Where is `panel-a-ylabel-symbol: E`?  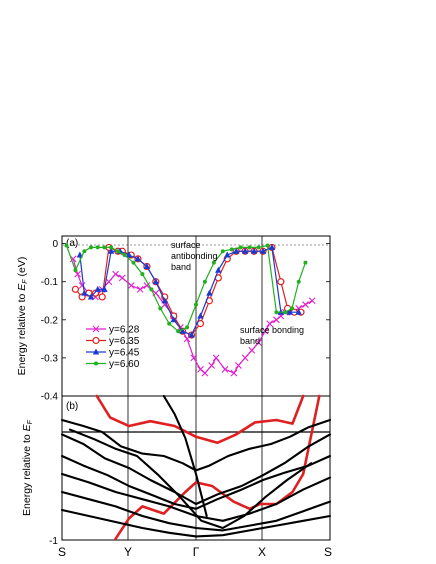 panel-a-ylabel-symbol: E is located at coordinates (22, 287).